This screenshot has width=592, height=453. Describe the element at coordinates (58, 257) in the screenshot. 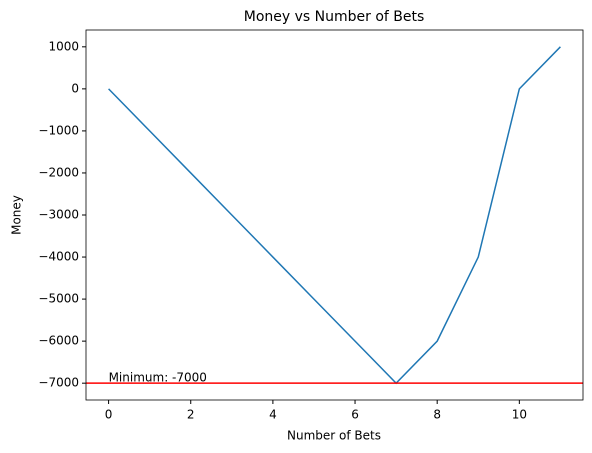

I see `y-tick-label: −4000` at that location.